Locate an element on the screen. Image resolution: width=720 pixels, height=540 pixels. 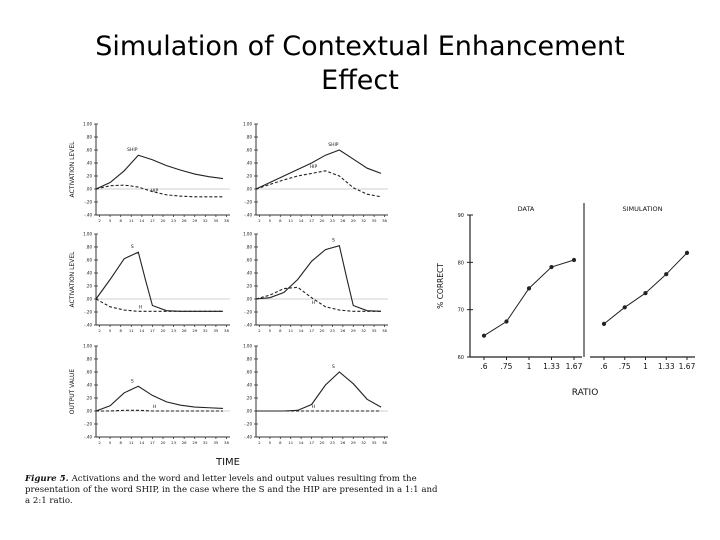
chart-data: 90 80 70 60 .6 .75 1 1.33 1.67 DATA % CORRECT RATIO is located at coordinates (517, 301).